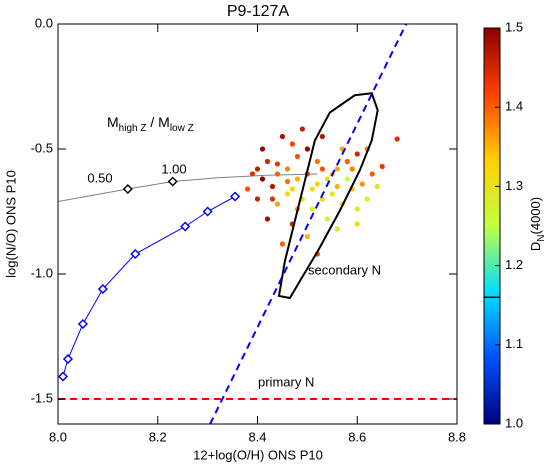 This screenshot has width=545, height=468. I want to click on y-tick-label: -1.0, so click(42, 272).